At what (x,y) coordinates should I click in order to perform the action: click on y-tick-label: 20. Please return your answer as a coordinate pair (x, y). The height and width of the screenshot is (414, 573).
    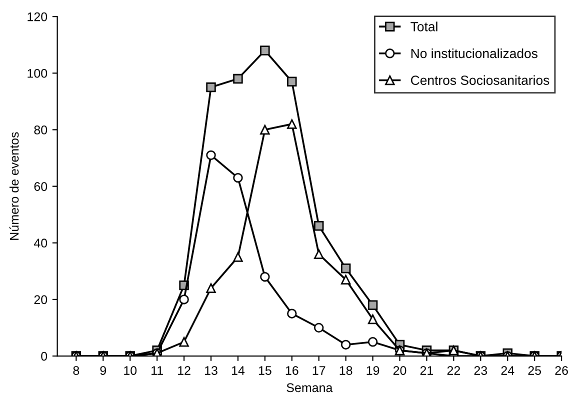
    Looking at the image, I should click on (41, 299).